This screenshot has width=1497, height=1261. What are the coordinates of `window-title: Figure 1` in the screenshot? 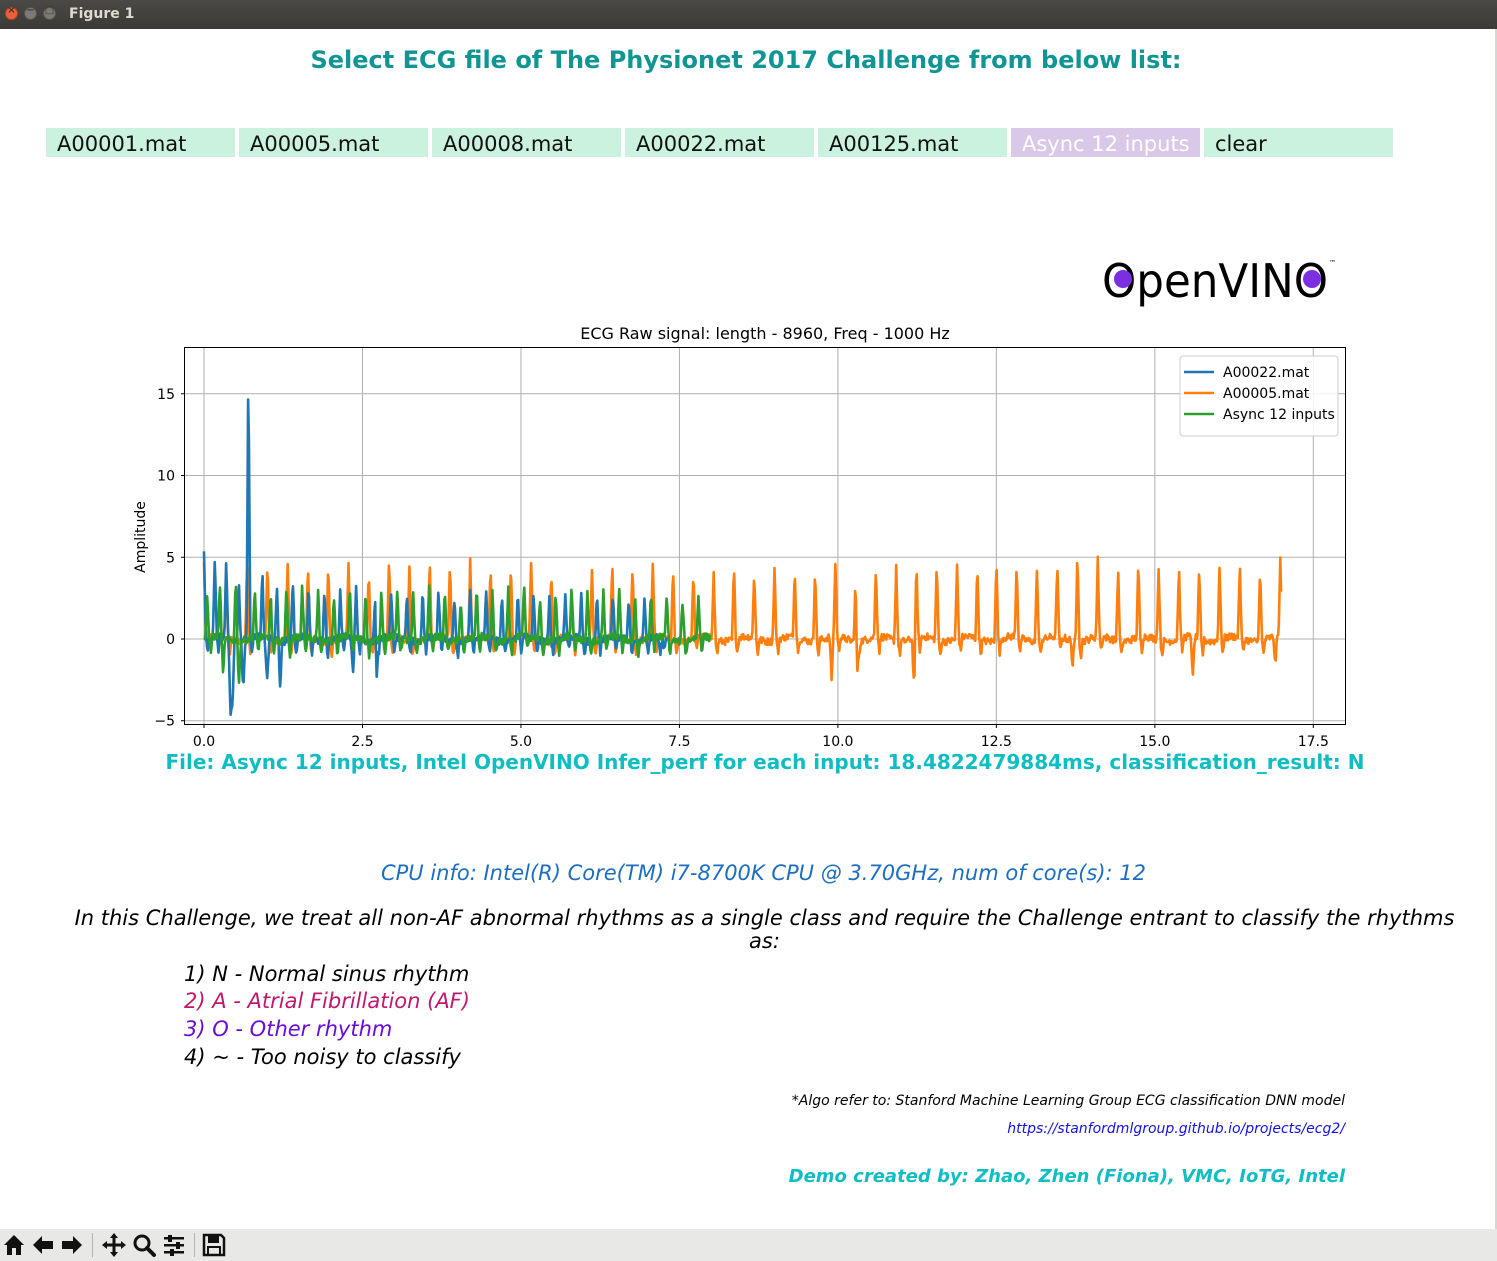 It's located at (102, 14).